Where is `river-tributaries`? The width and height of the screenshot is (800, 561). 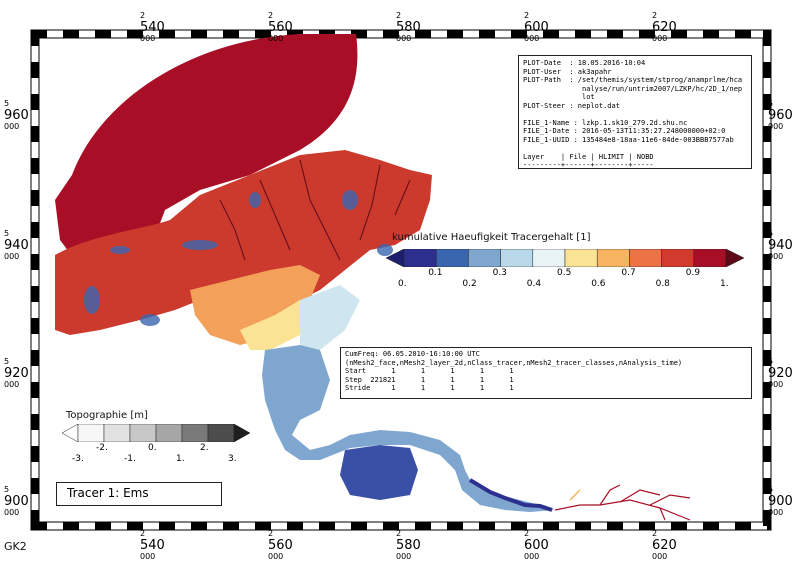 river-tributaries is located at coordinates (622, 502).